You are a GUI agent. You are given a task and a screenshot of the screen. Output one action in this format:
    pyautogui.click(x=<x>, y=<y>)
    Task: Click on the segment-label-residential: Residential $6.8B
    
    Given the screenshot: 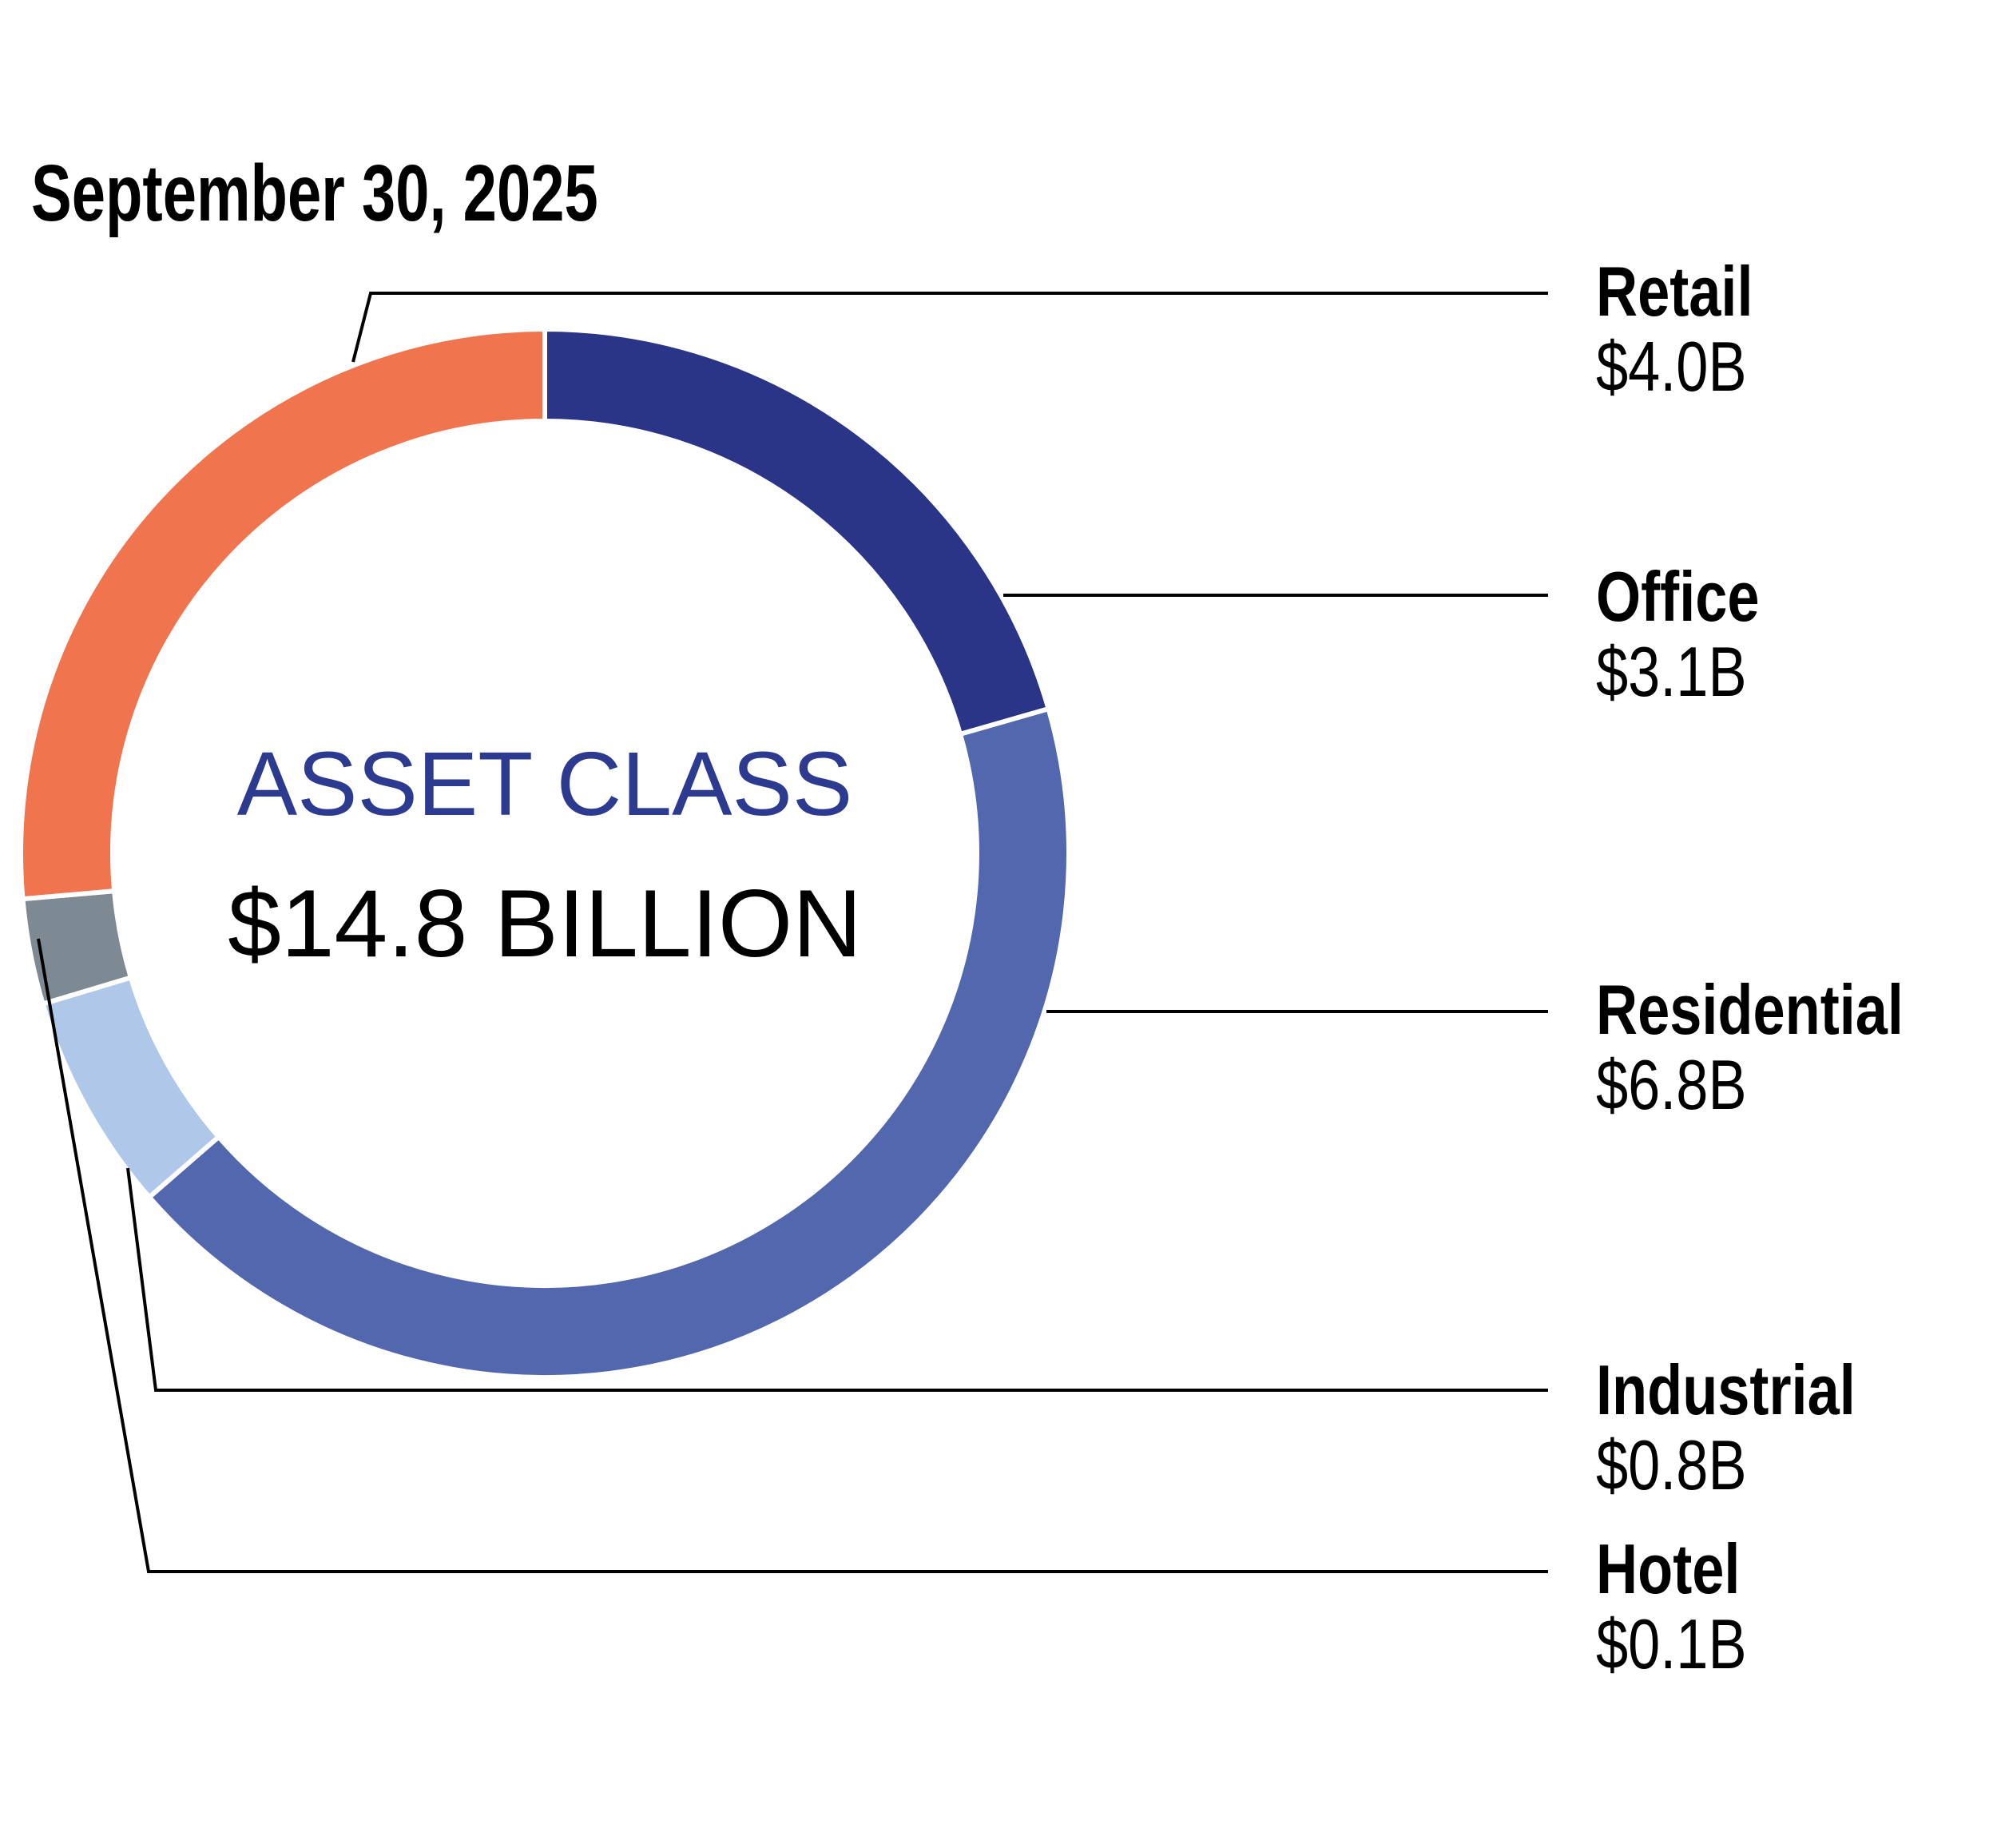 What is the action you would take?
    pyautogui.click(x=1750, y=1047)
    